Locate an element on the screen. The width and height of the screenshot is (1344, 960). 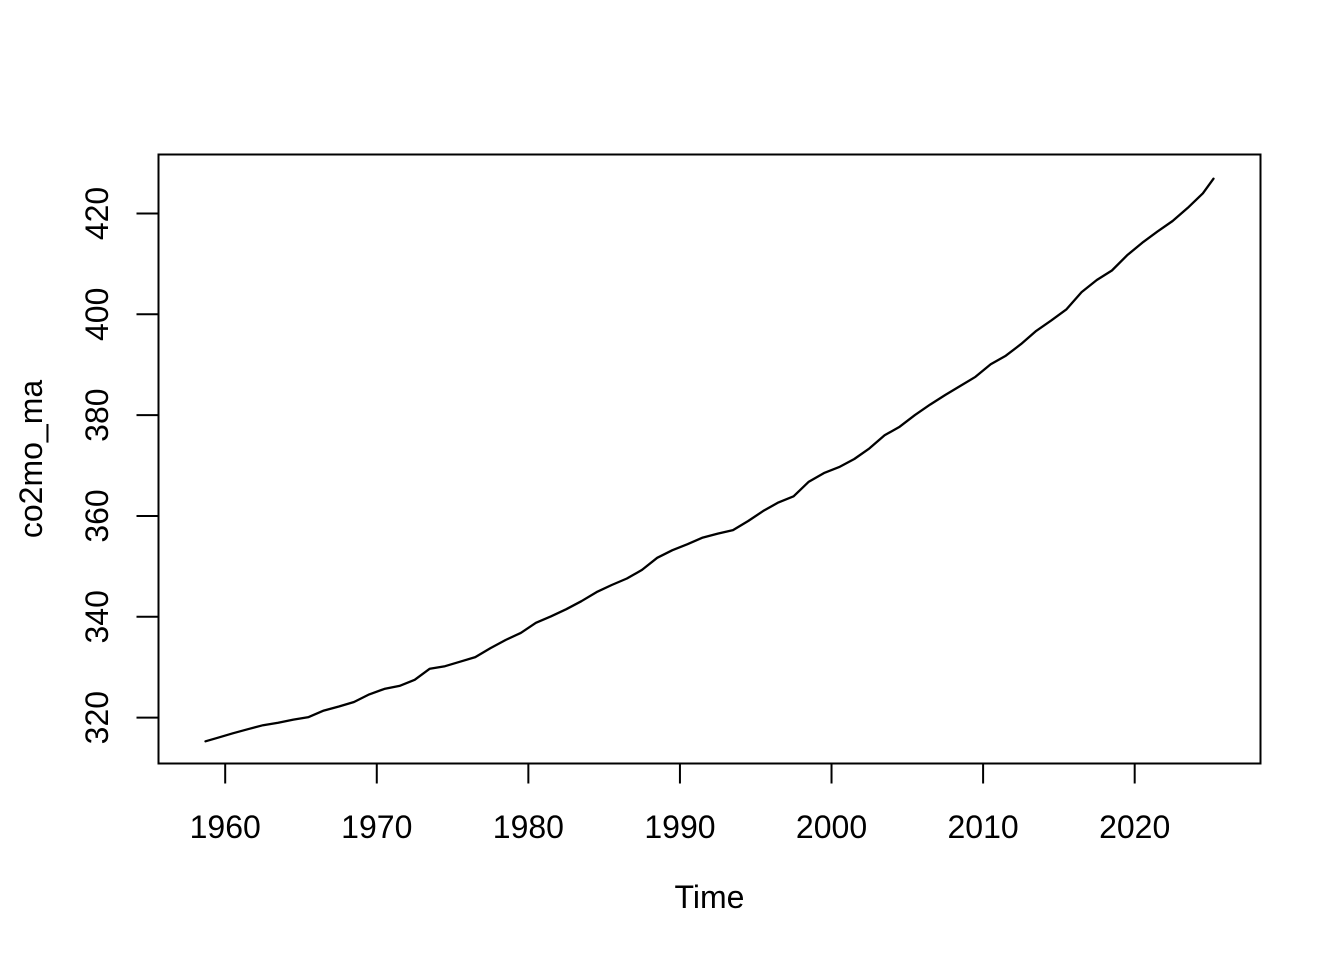
x-axis-tick-label: 1960 is located at coordinates (225, 827).